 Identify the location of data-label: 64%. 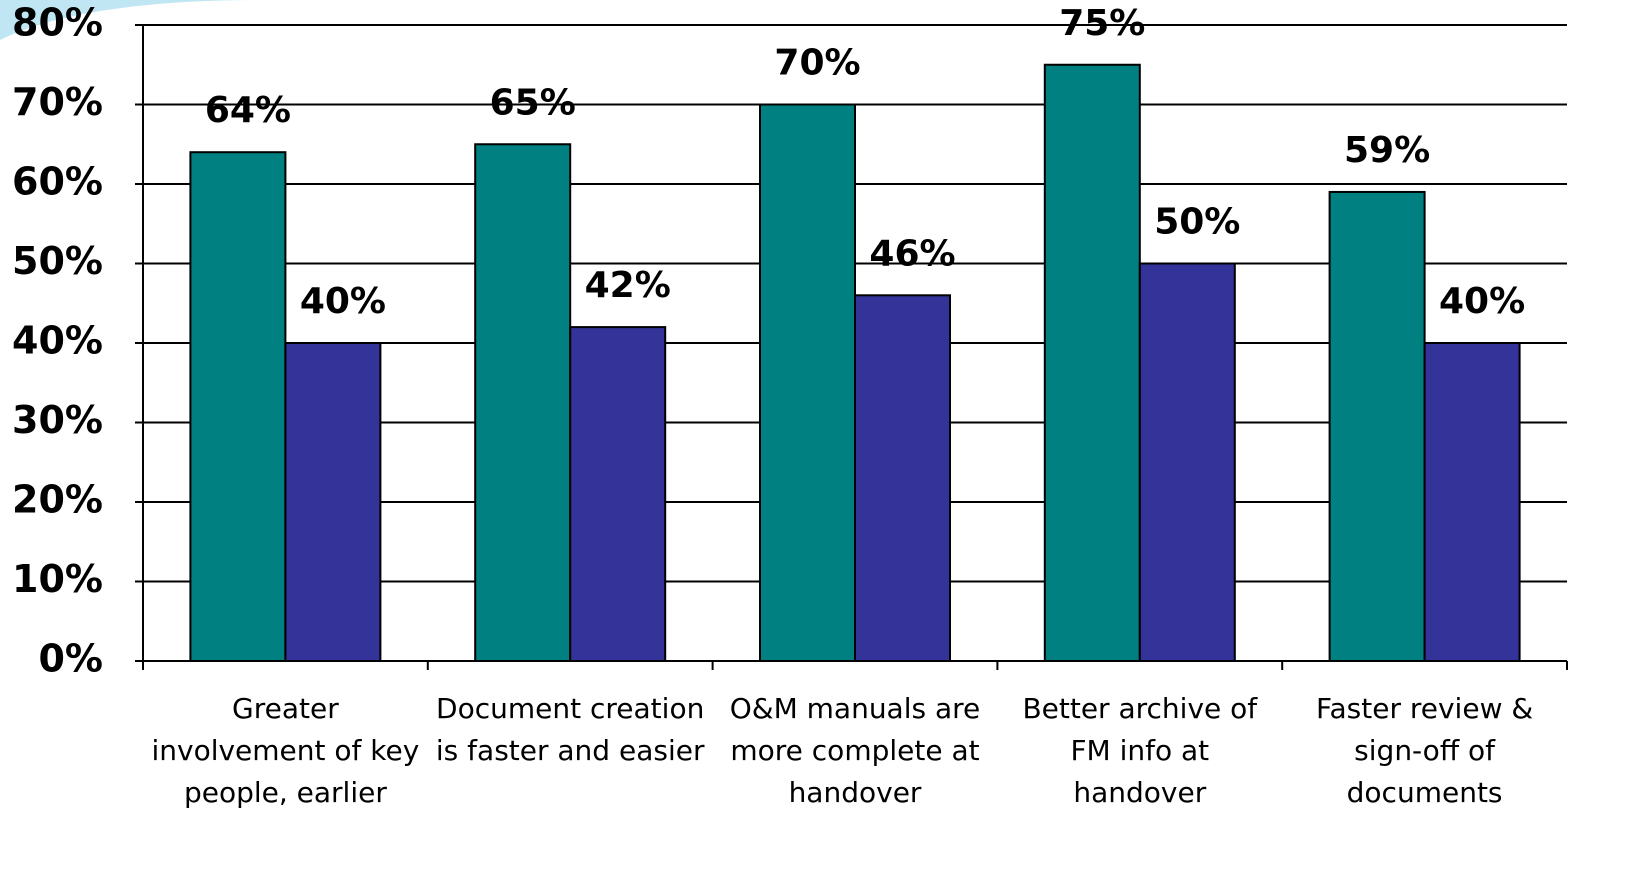
(248, 110).